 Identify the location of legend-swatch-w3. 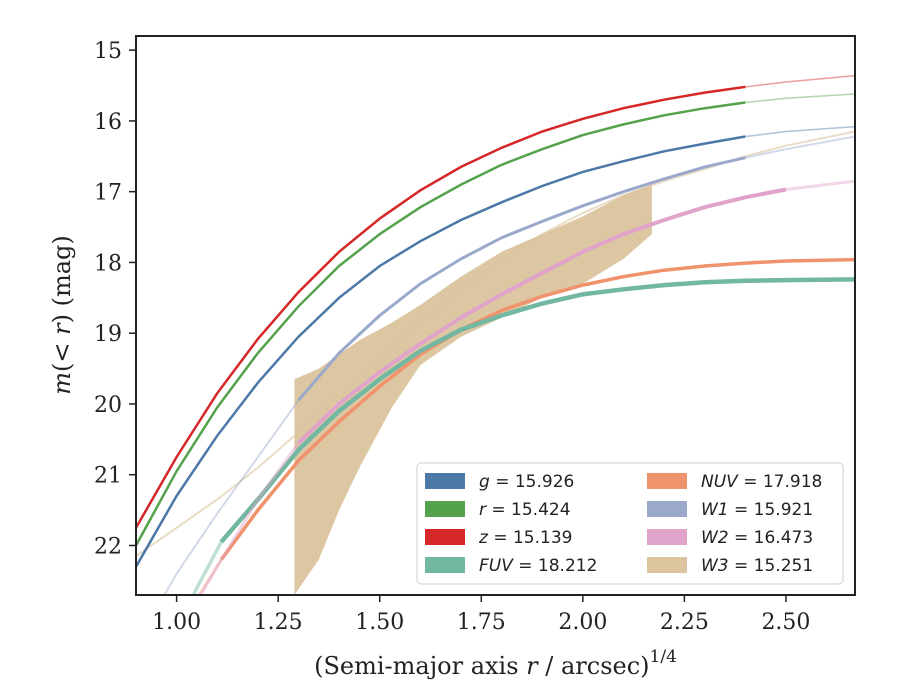
(667, 565).